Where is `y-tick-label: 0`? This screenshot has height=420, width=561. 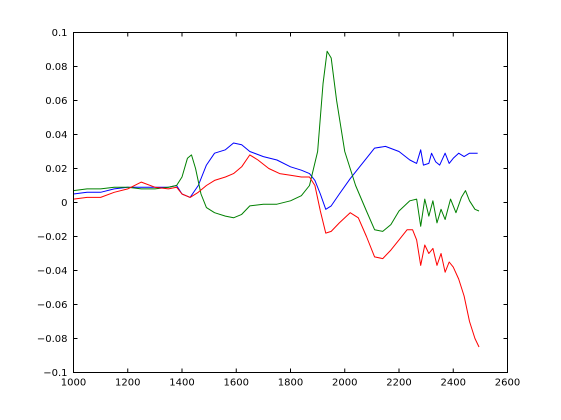 y-tick-label: 0 is located at coordinates (64, 203).